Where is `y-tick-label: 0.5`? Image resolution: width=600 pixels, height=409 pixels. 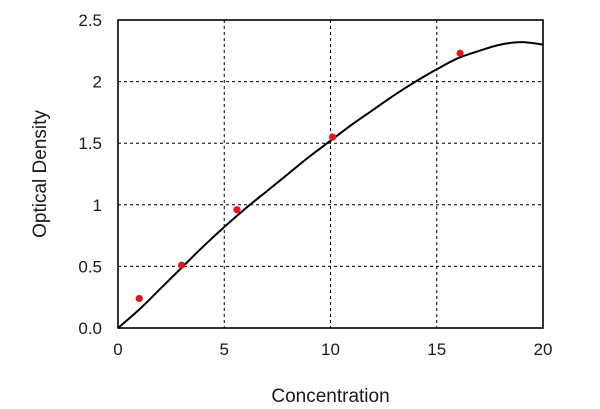 y-tick-label: 0.5 is located at coordinates (90, 266).